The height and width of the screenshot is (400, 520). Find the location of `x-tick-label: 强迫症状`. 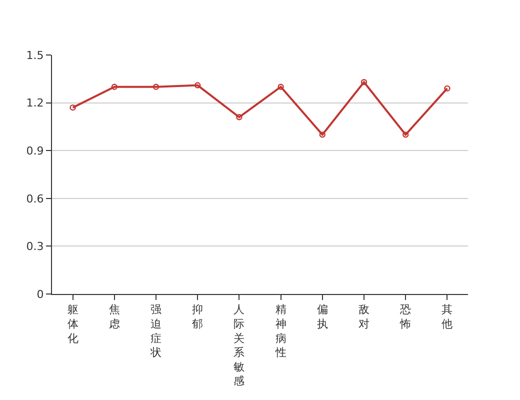

x-tick-label: 强迫症状 is located at coordinates (156, 331).